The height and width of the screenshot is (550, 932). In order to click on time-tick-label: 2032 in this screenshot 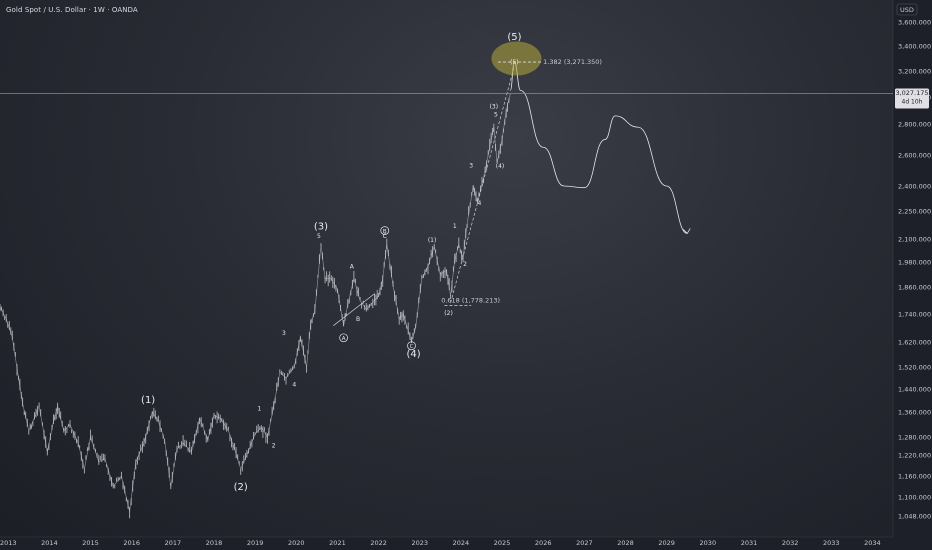, I will do `click(790, 543)`.